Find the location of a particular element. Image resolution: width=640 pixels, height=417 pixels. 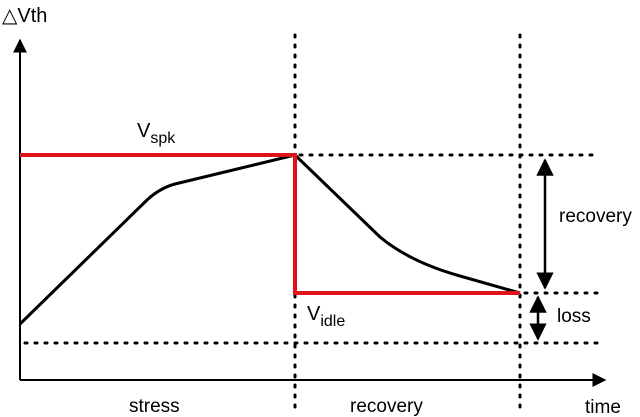

recovery-amount-label: recovery is located at coordinates (595, 216).